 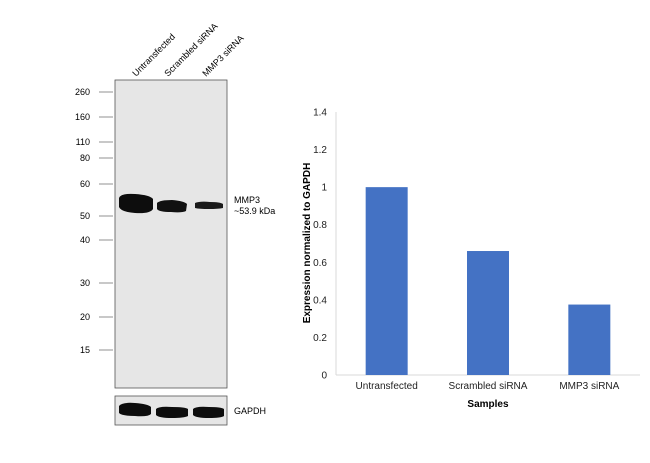 I want to click on y-tick-label: 0.4, so click(x=320, y=300).